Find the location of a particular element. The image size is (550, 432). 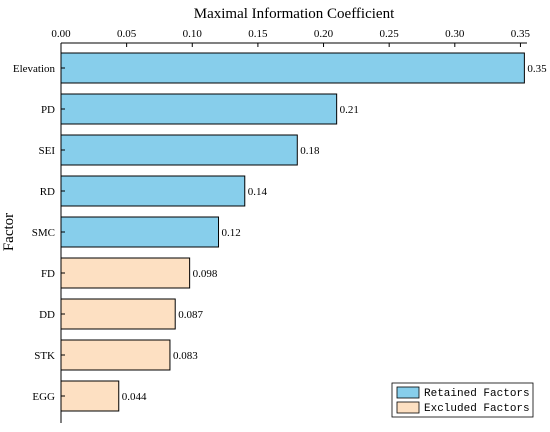

legend-swatch-excluded is located at coordinates (408, 407).